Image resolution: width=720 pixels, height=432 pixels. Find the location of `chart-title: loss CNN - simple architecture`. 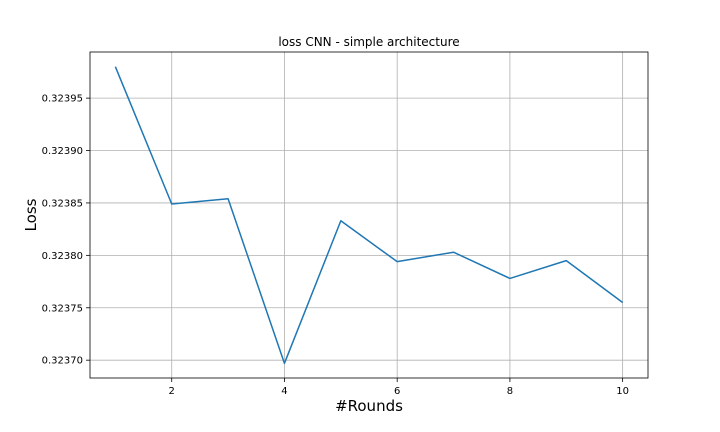

chart-title: loss CNN - simple architecture is located at coordinates (368, 42).